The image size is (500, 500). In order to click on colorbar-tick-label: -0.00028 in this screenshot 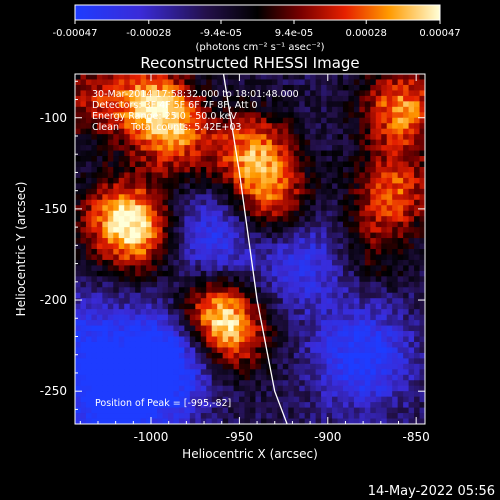, I will do `click(148, 33)`.